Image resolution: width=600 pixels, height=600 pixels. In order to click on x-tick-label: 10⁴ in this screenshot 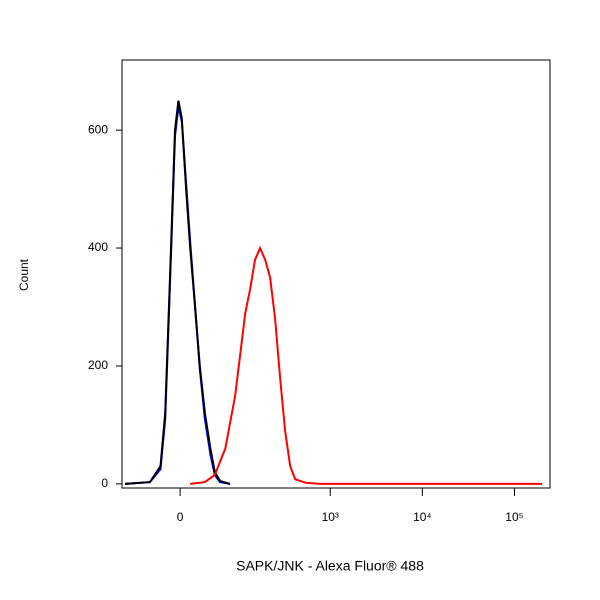, I will do `click(422, 517)`.